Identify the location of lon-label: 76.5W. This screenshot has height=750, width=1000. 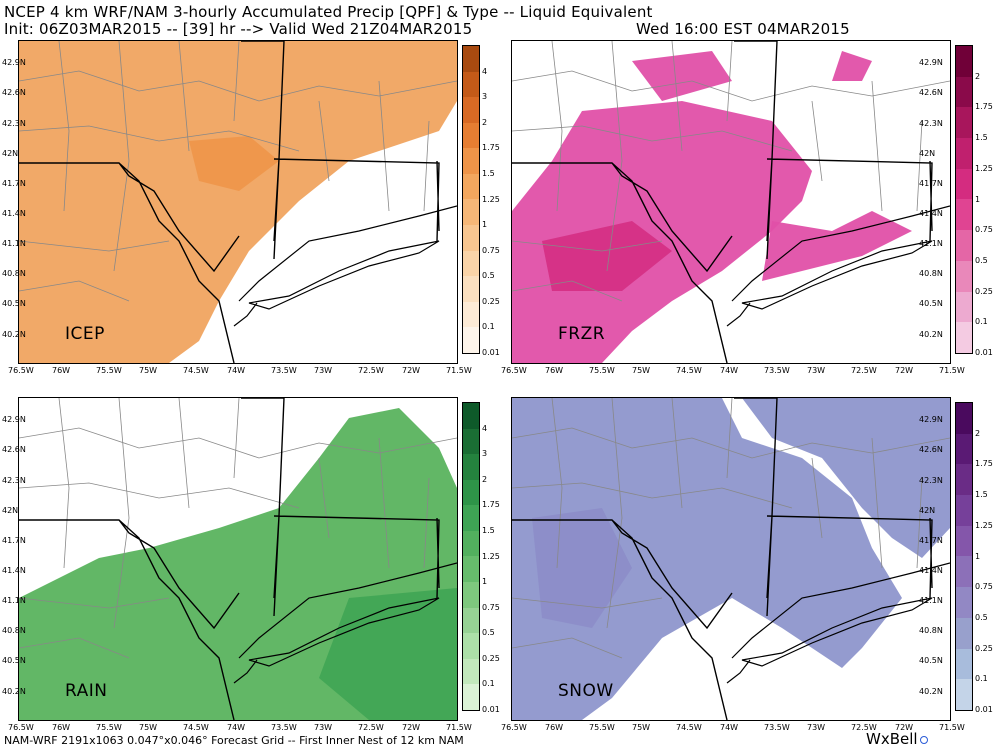
(514, 727).